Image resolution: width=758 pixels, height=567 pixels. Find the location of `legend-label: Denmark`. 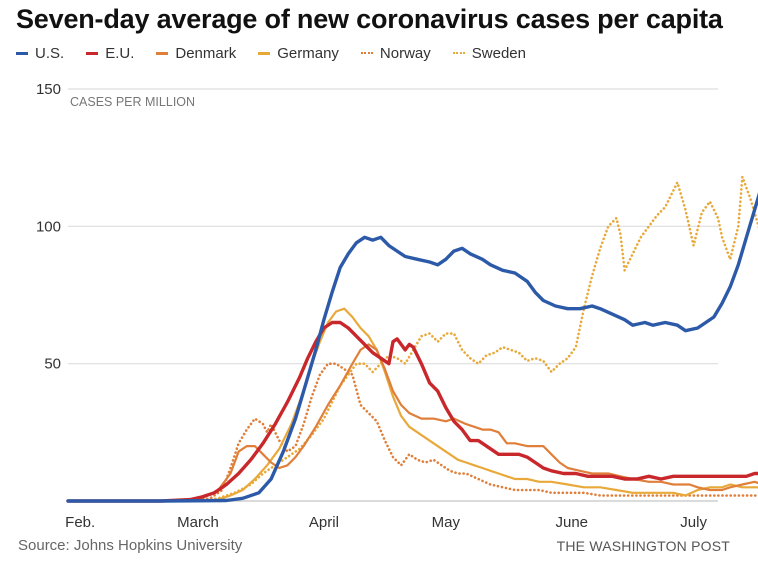

legend-label: Denmark is located at coordinates (206, 53).